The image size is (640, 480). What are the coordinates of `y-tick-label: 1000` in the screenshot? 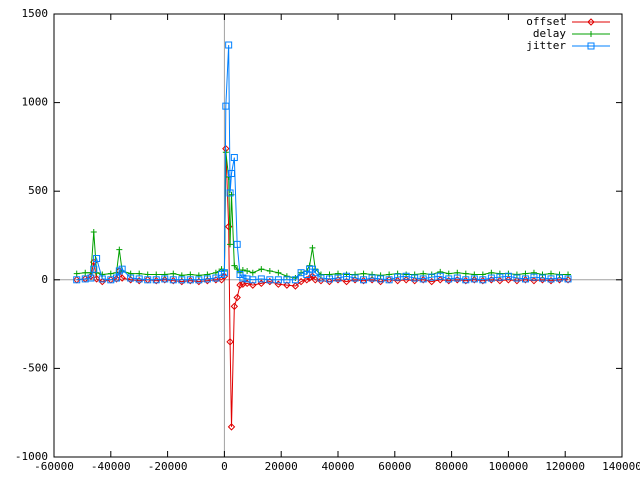 It's located at (35, 102).